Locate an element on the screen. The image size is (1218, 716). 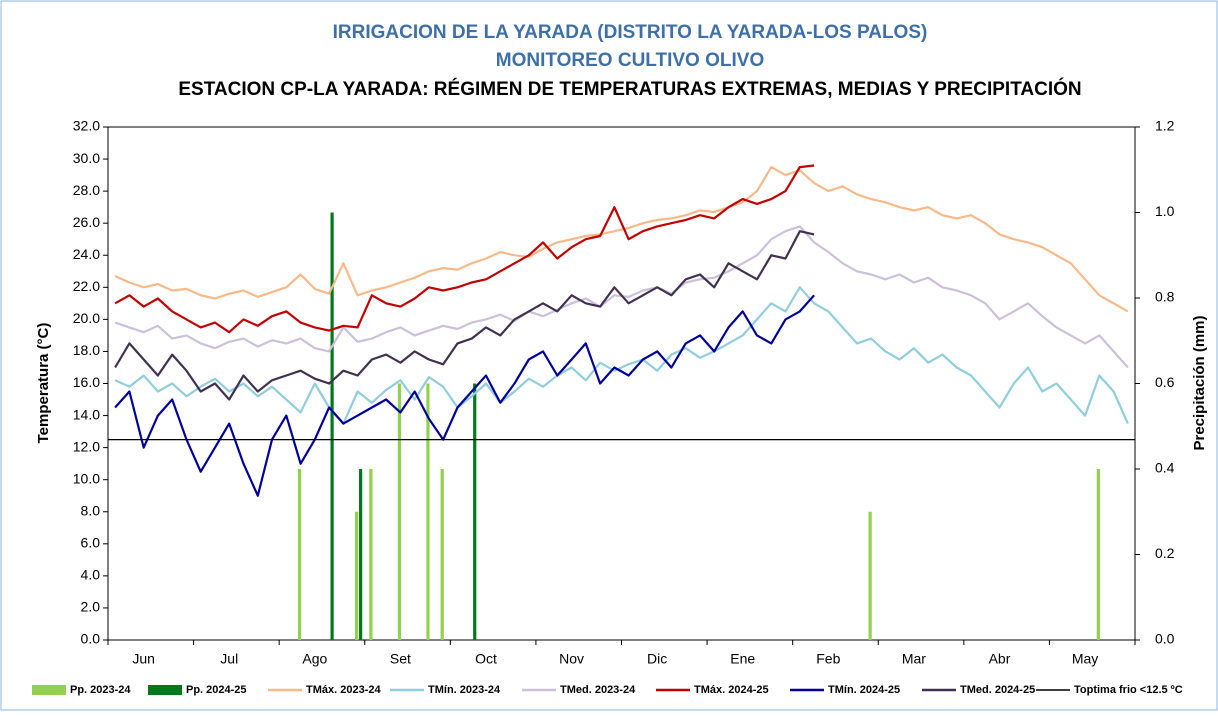
x-tick-label: Mar is located at coordinates (914, 659).